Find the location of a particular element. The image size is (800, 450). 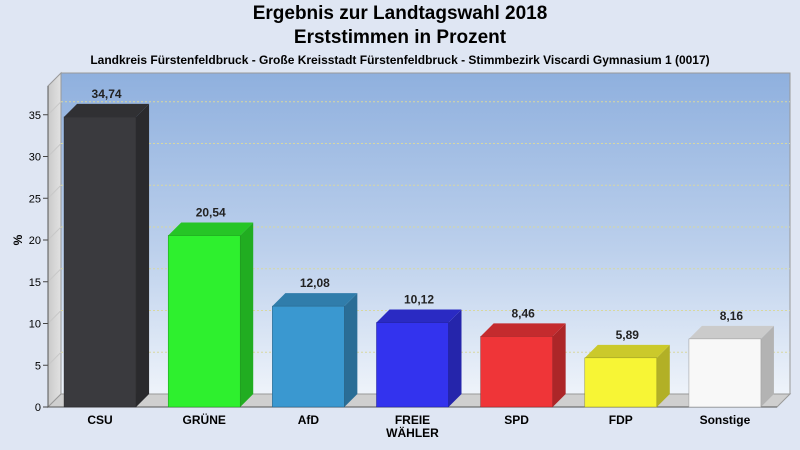

y-tick-label: 25 is located at coordinates (35, 199).